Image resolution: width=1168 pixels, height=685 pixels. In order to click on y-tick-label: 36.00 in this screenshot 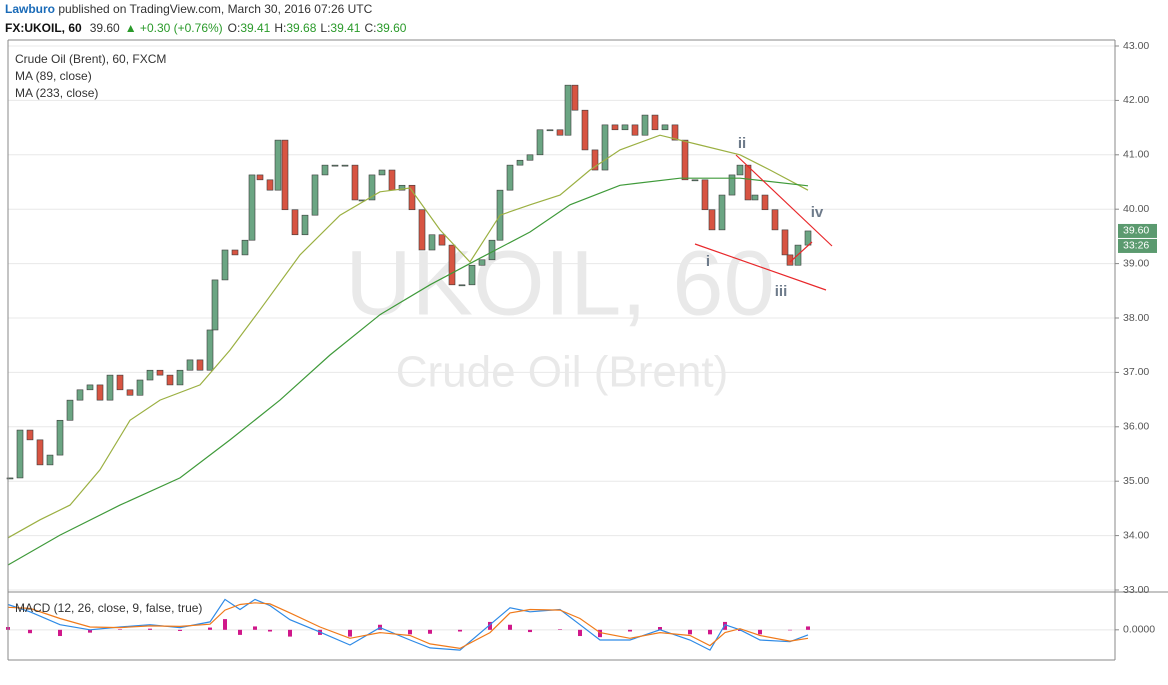, I will do `click(1136, 427)`.